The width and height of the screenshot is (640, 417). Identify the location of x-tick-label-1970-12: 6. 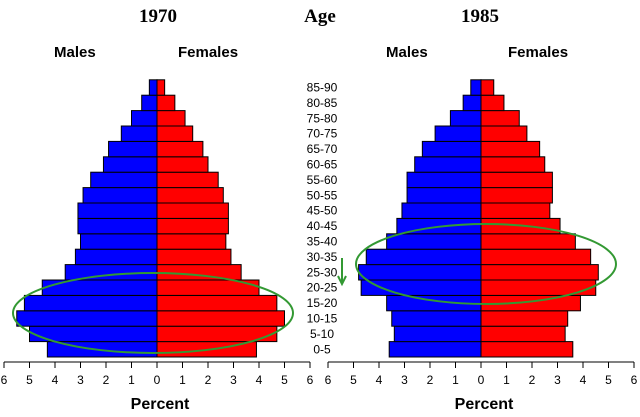
(310, 380).